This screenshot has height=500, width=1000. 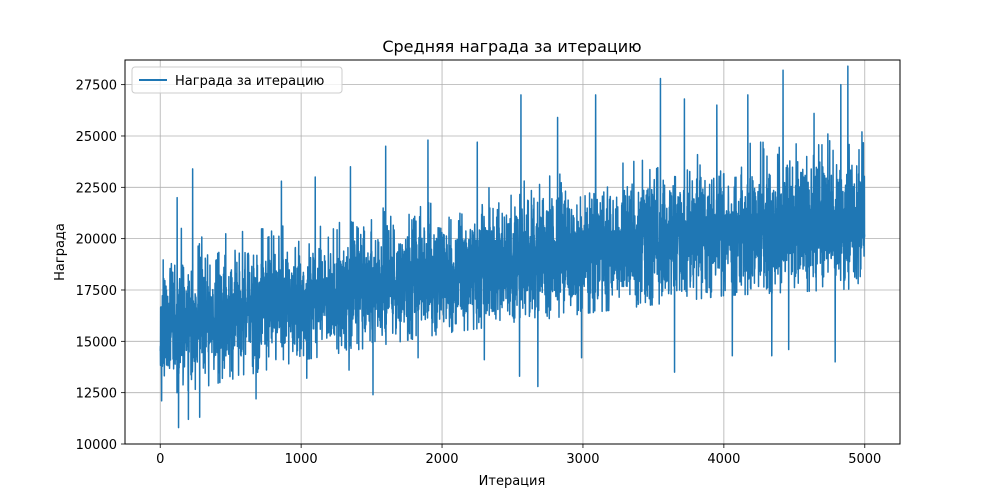 I want to click on x-tick-label: 2000, so click(x=441, y=459).